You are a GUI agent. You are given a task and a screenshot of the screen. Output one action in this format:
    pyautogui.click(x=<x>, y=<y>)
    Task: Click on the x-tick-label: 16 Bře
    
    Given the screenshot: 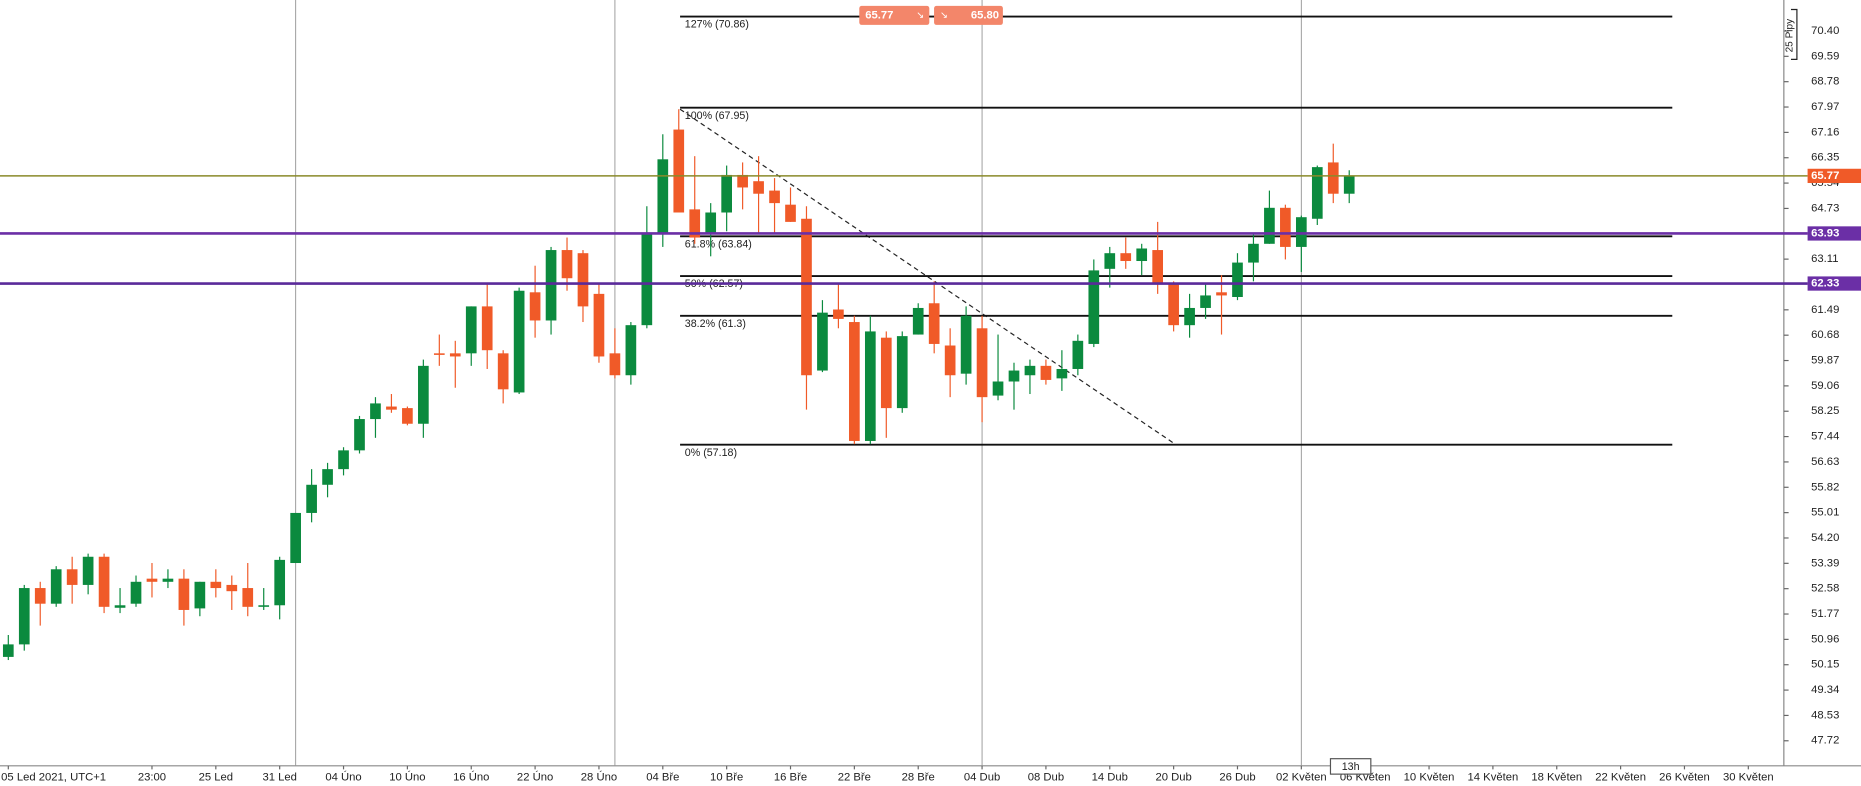 What is the action you would take?
    pyautogui.click(x=790, y=778)
    